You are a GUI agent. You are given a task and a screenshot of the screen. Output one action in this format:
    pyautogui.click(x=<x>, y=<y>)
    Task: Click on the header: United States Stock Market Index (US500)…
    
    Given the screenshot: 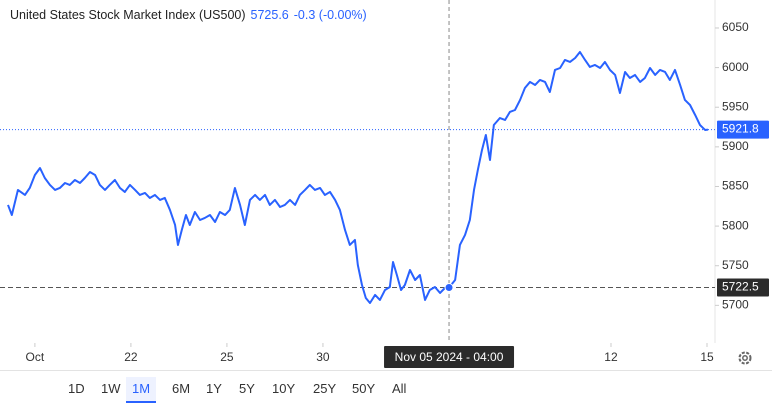 What is the action you would take?
    pyautogui.click(x=188, y=15)
    